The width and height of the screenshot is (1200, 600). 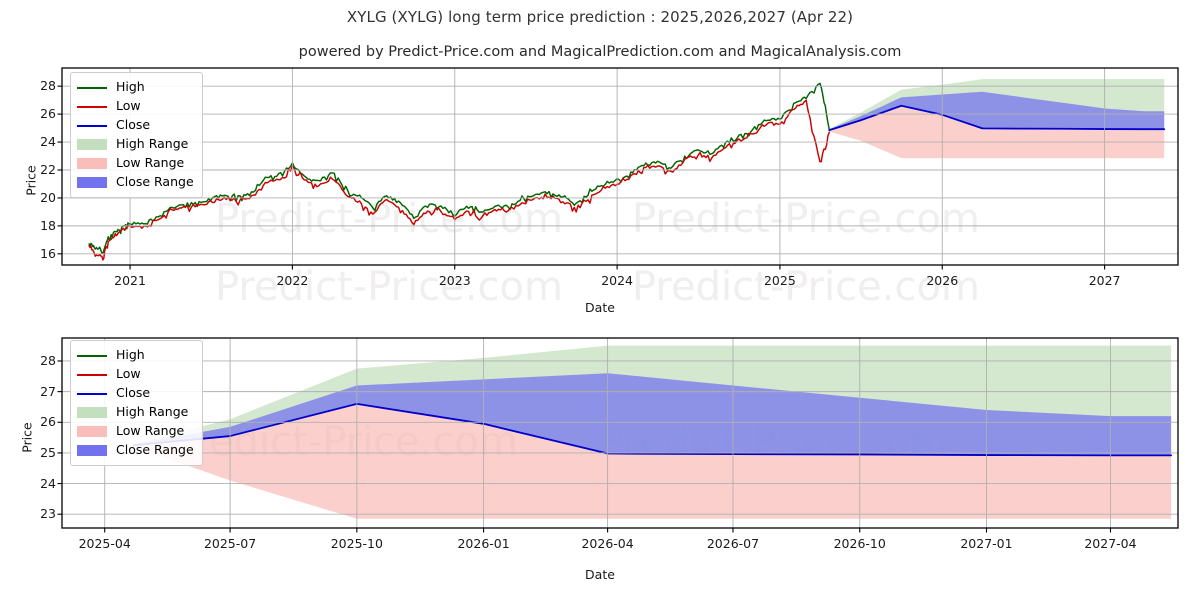 I want to click on y-tick-label: 25, so click(x=48, y=452).